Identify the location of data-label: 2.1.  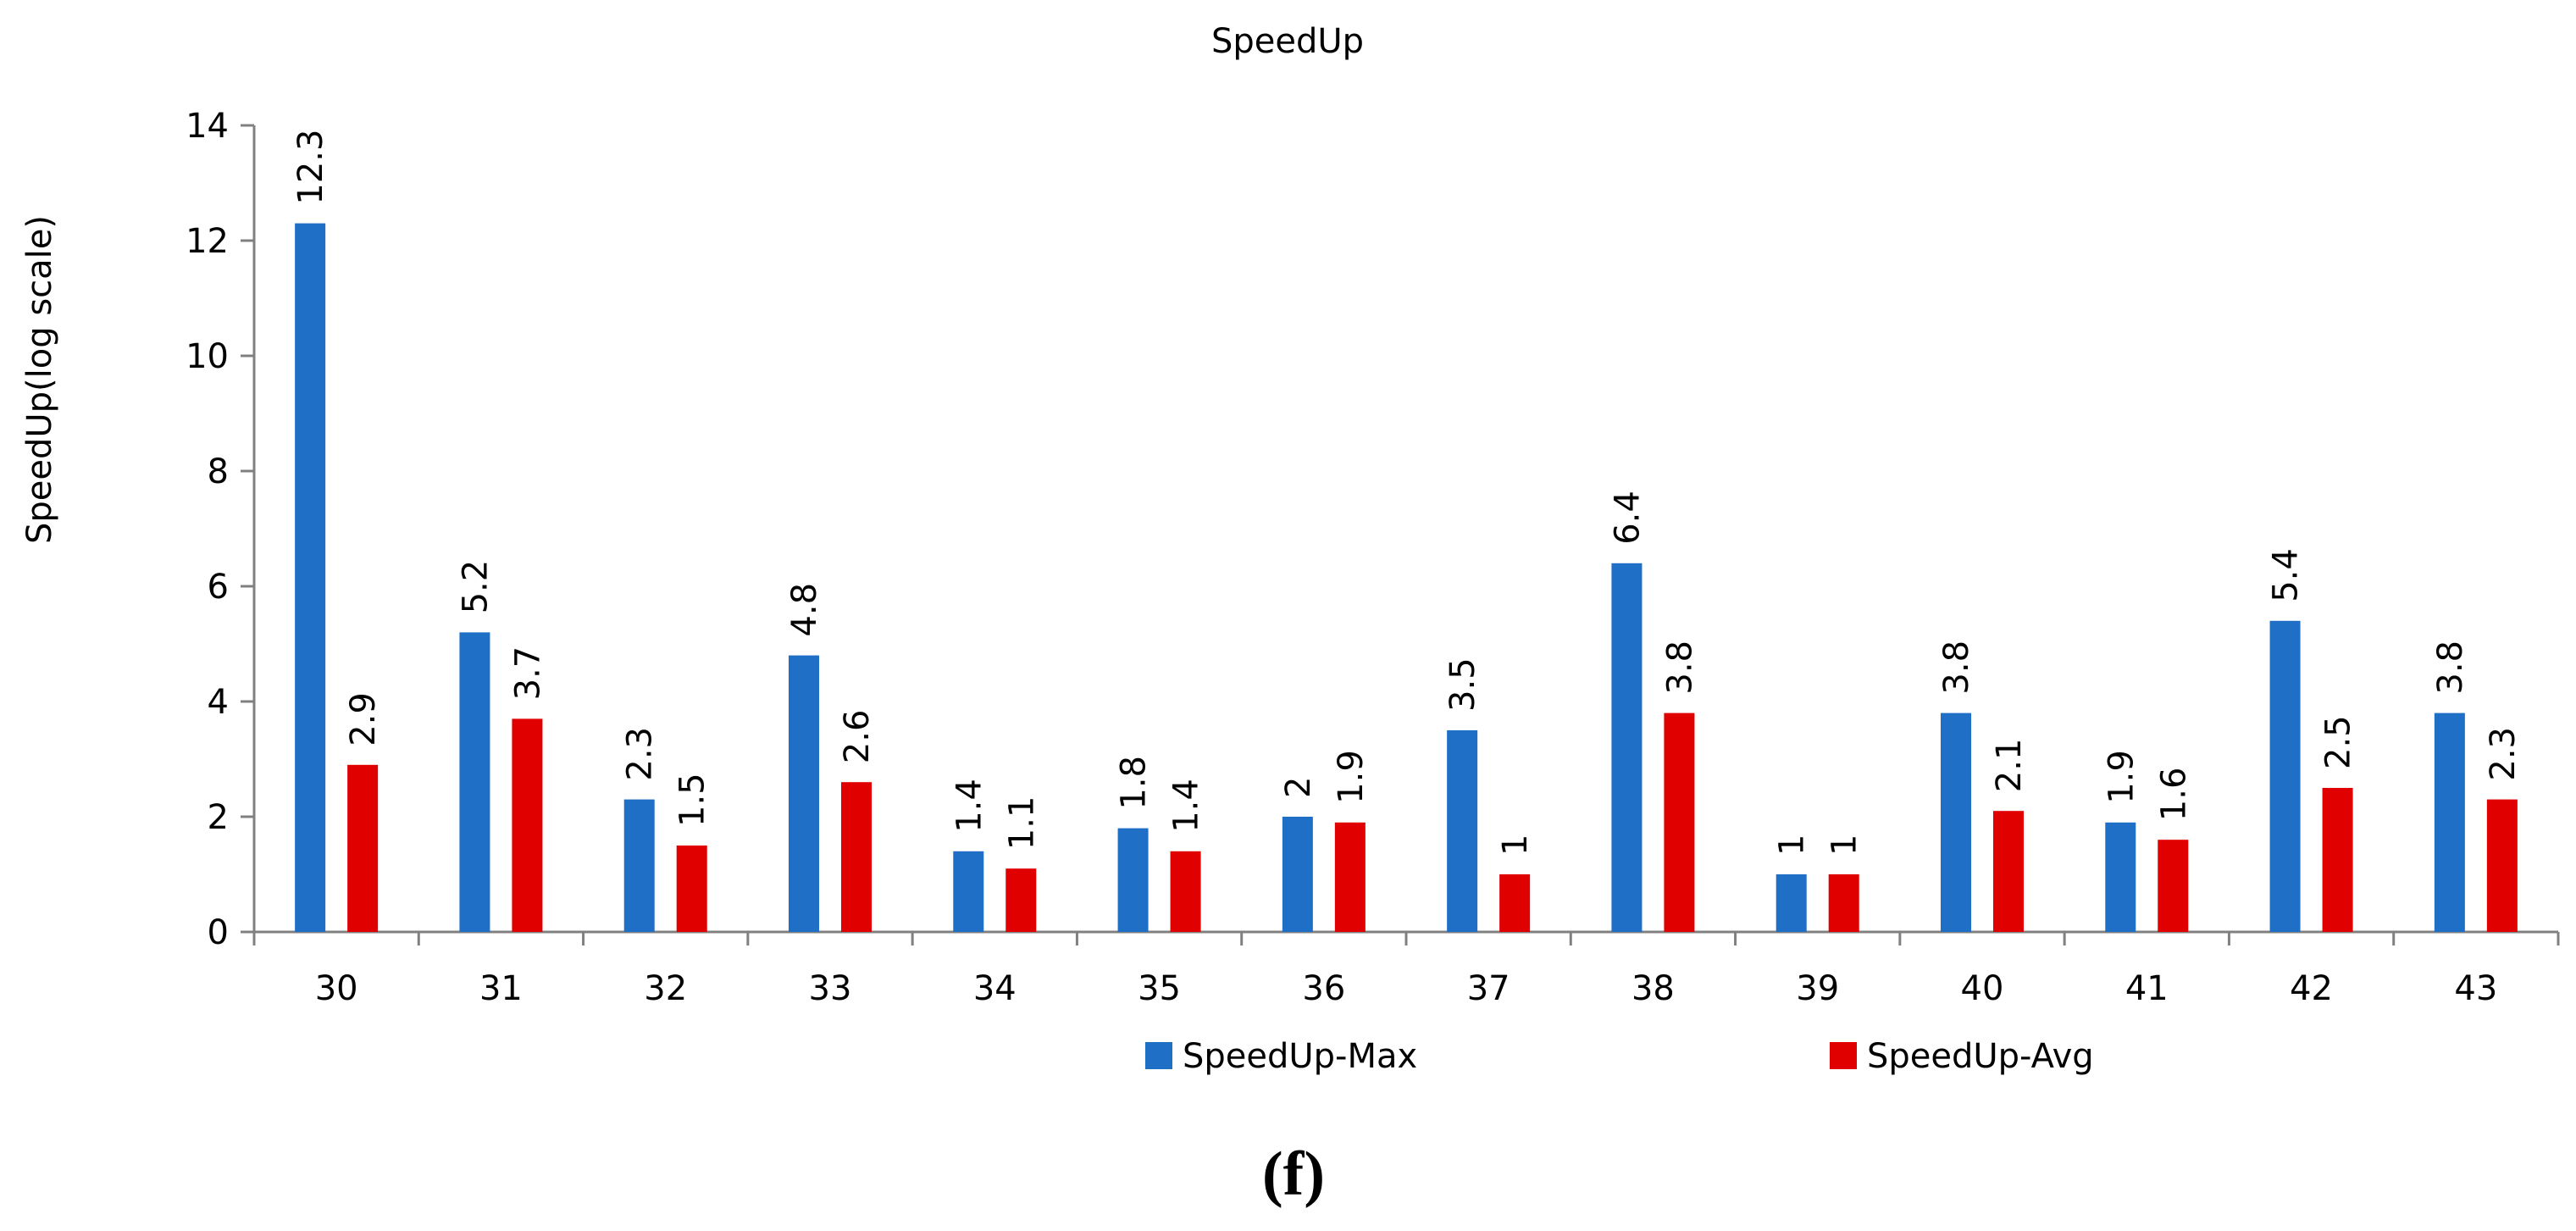
(2009, 766).